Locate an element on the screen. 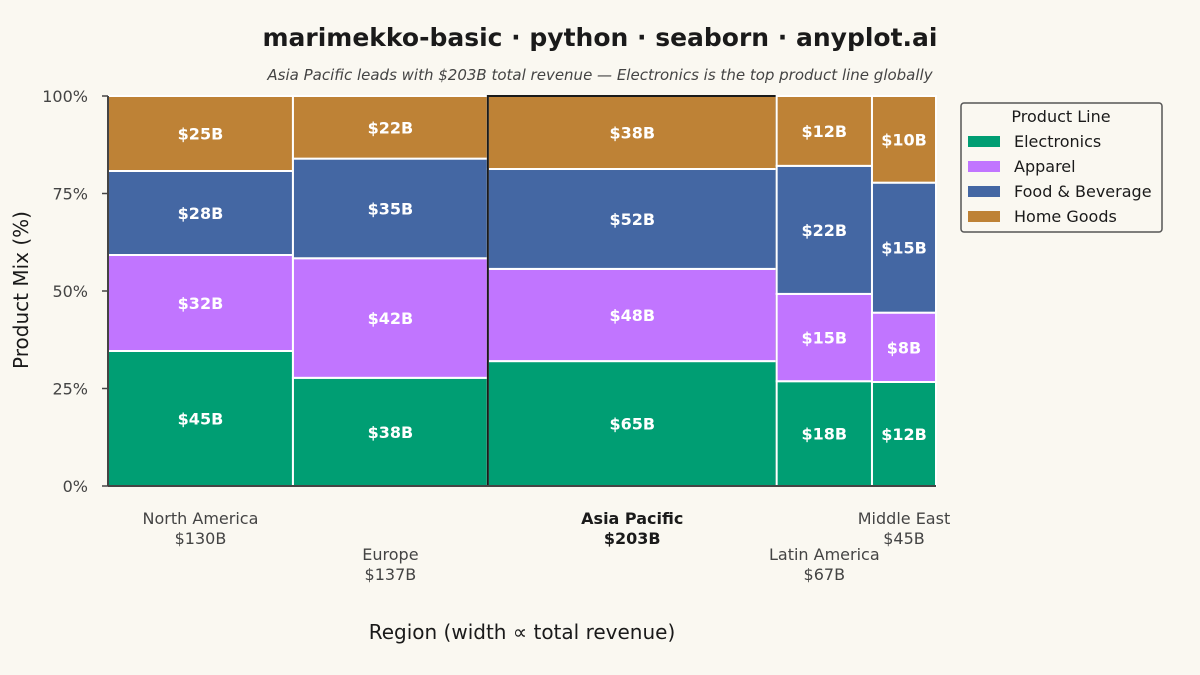  segment-north-america-food-beverage is located at coordinates (200, 213).